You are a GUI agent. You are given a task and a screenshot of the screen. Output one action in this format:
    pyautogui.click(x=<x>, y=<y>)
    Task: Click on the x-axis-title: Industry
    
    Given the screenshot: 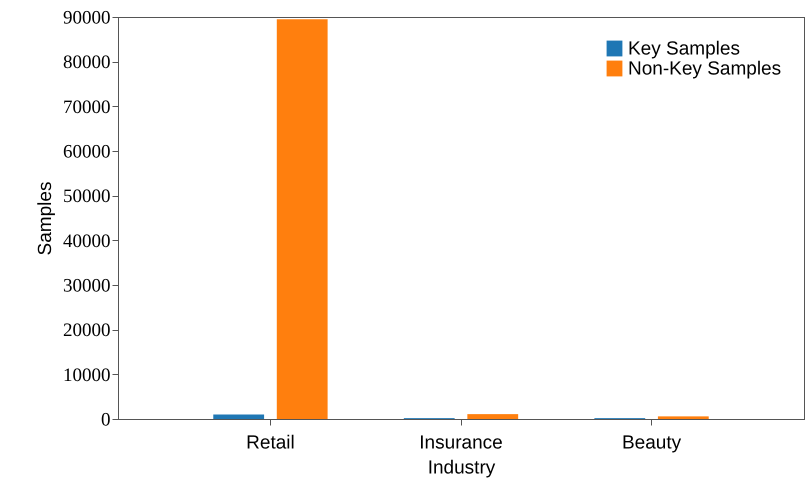 What is the action you would take?
    pyautogui.click(x=462, y=468)
    